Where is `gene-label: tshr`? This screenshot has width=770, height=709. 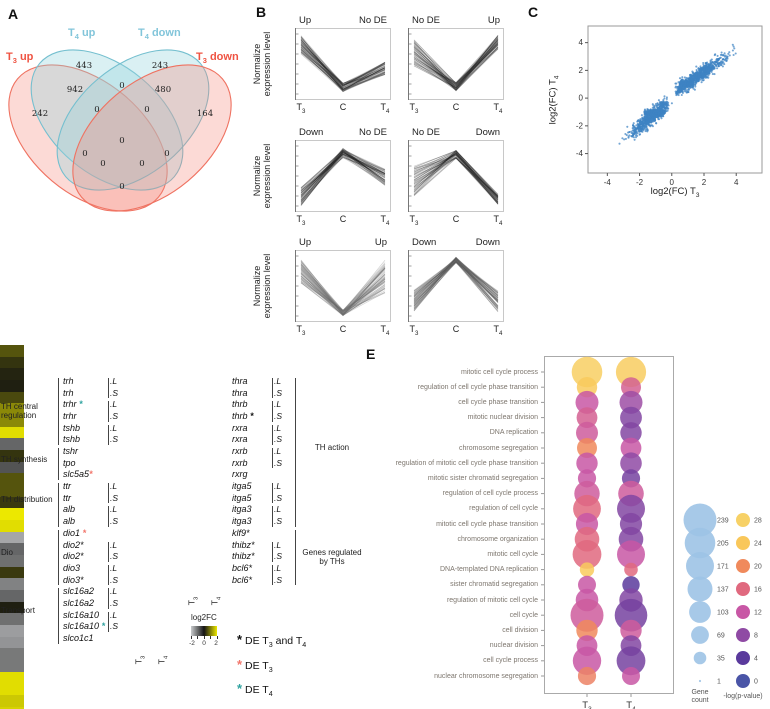
gene-label: tshr is located at coordinates (71, 451).